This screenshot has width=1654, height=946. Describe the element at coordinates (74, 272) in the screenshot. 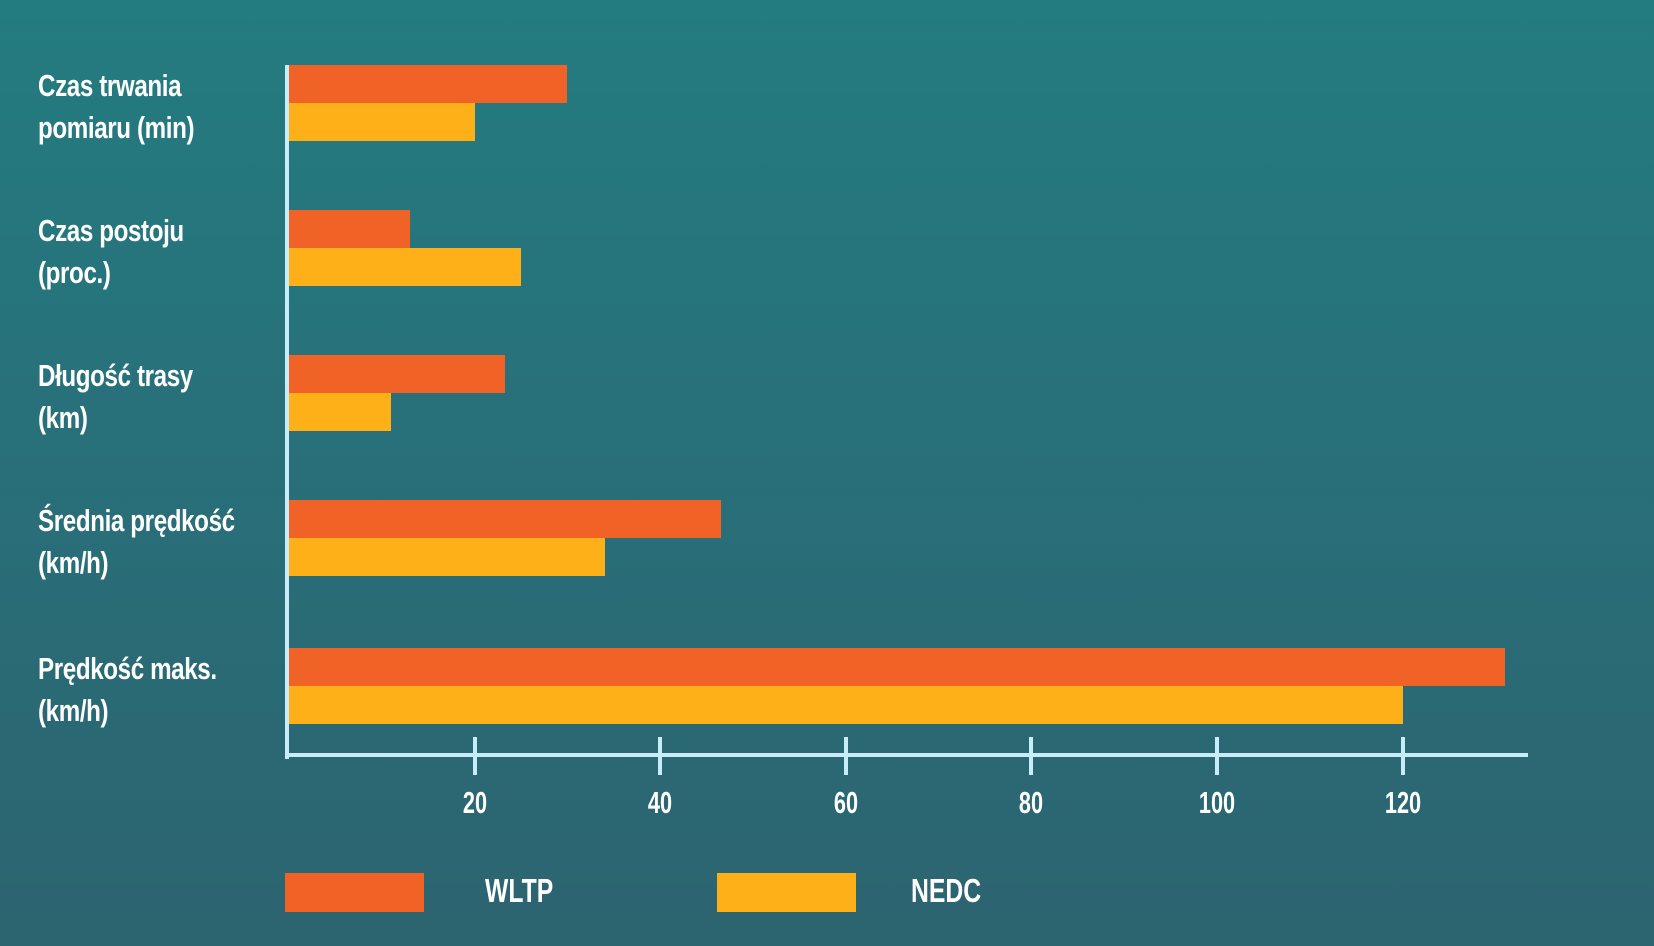

I see `category-label-line: (proc.)` at that location.